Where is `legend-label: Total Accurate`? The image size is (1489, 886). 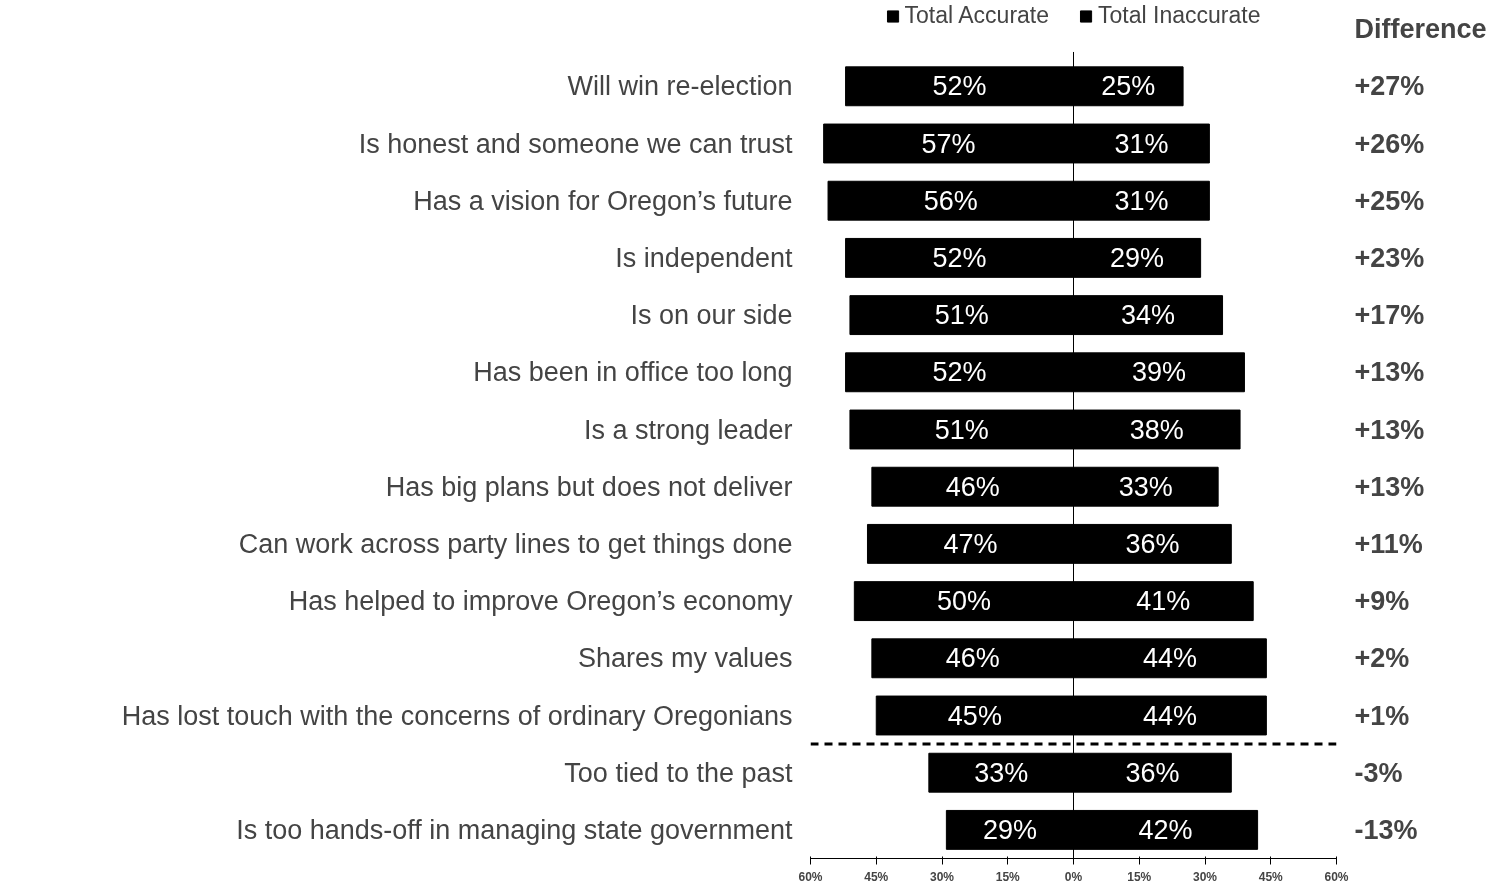 legend-label: Total Accurate is located at coordinates (977, 15).